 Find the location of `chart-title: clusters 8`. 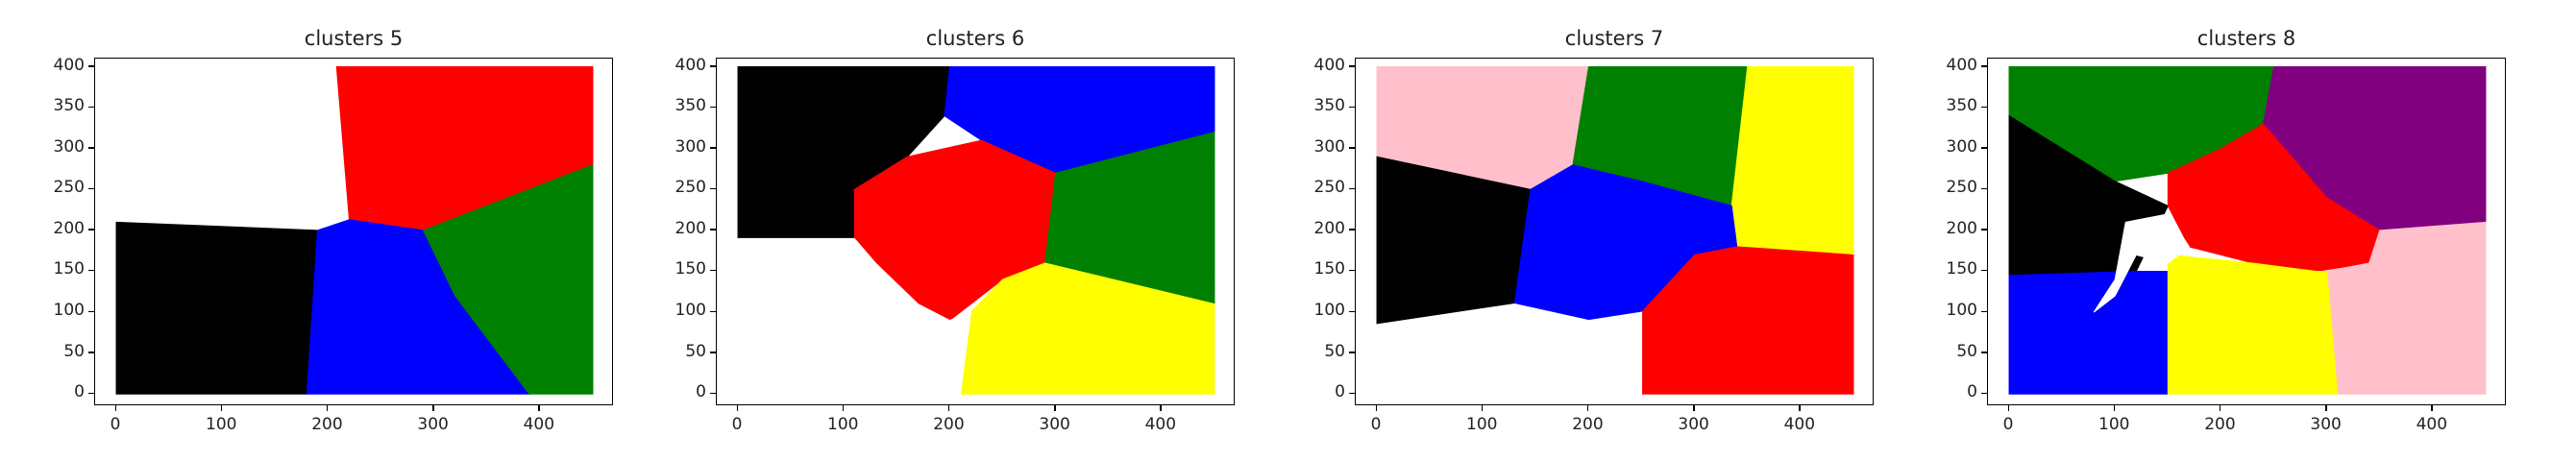

chart-title: clusters 8 is located at coordinates (2246, 38).